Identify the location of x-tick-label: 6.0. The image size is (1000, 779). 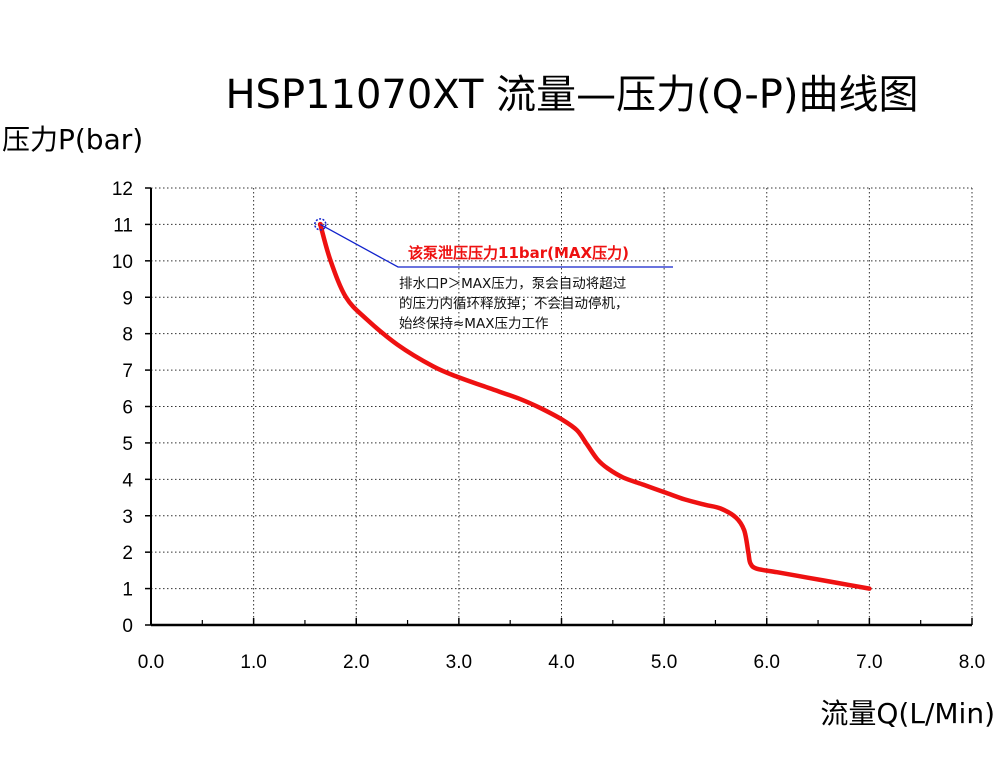
(767, 662).